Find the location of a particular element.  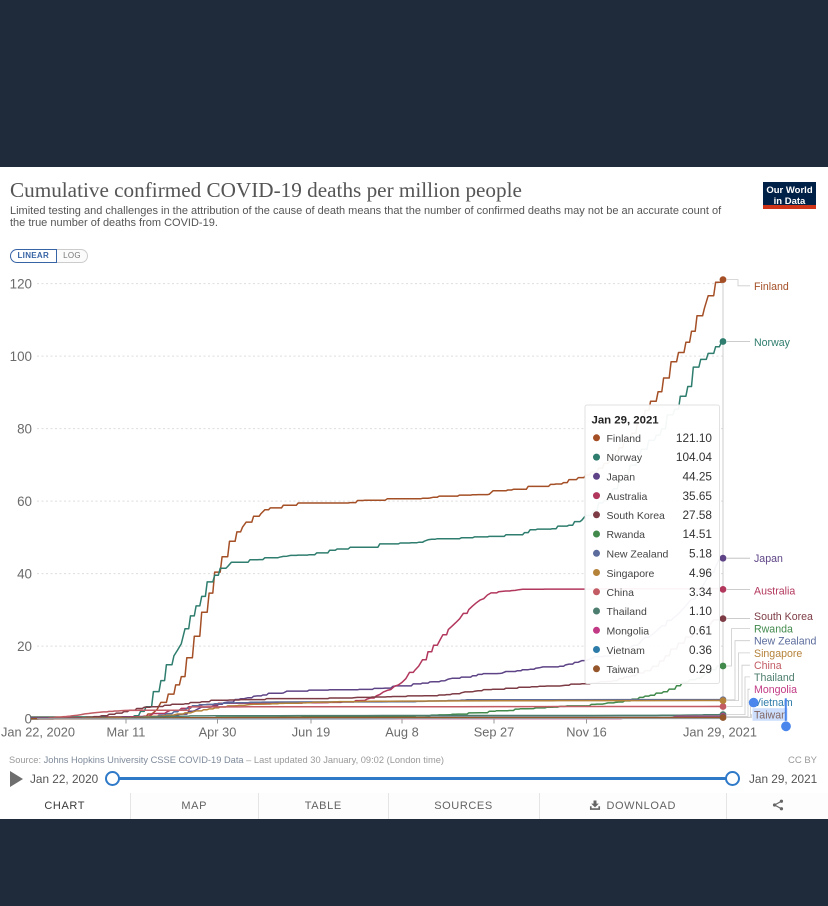

svg-text: 80 is located at coordinates (24, 428).